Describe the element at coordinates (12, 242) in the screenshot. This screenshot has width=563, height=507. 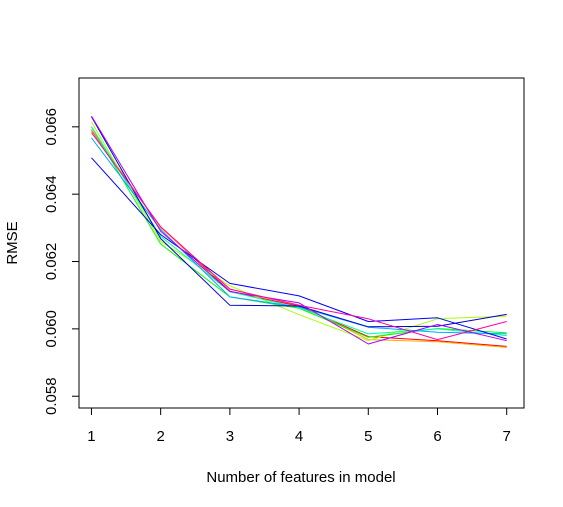
I see `y-axis-label: RMSE` at that location.